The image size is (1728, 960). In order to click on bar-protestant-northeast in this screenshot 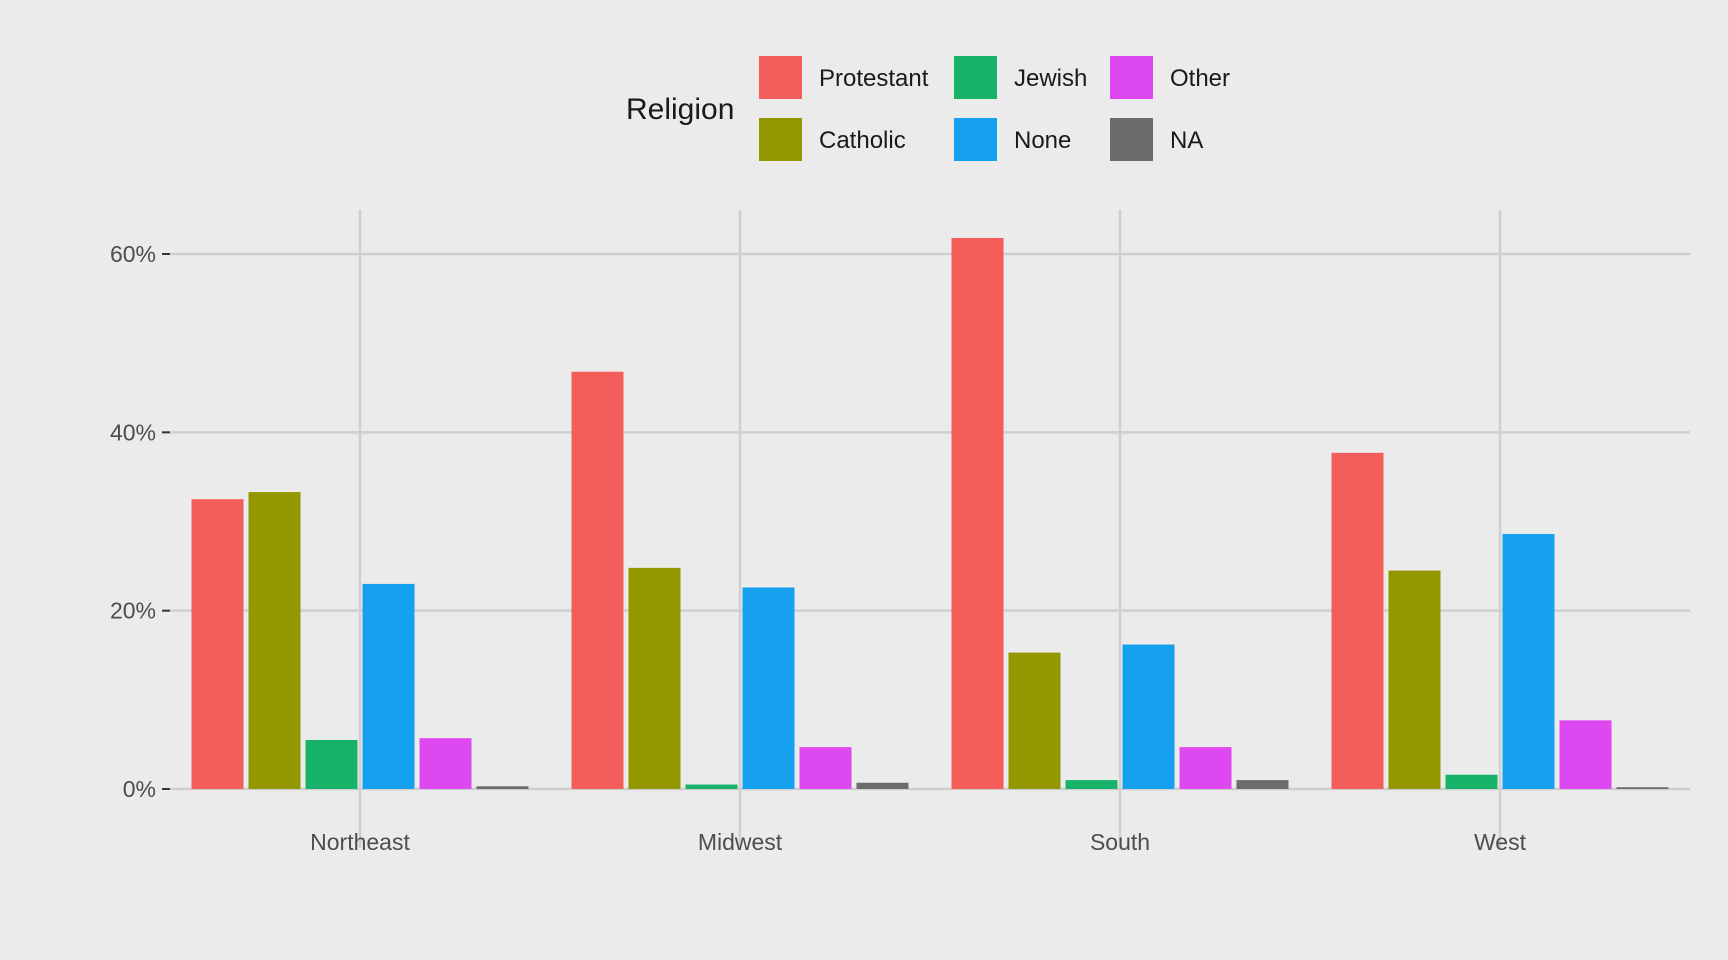, I will do `click(217, 644)`.